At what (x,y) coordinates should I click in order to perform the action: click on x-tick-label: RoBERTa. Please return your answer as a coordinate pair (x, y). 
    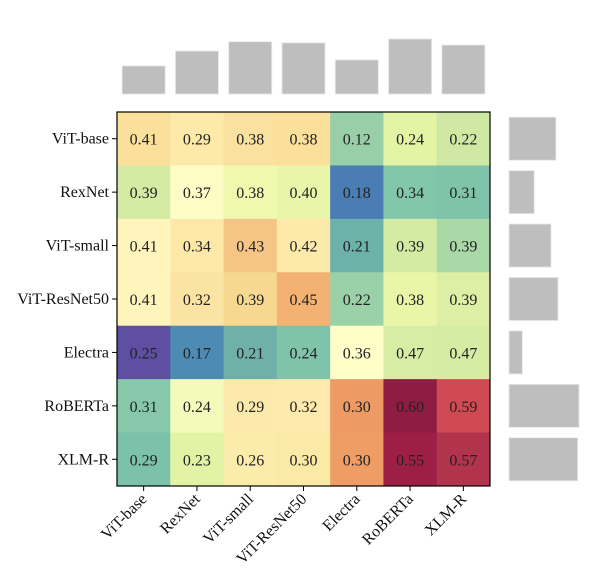
    Looking at the image, I should click on (388, 520).